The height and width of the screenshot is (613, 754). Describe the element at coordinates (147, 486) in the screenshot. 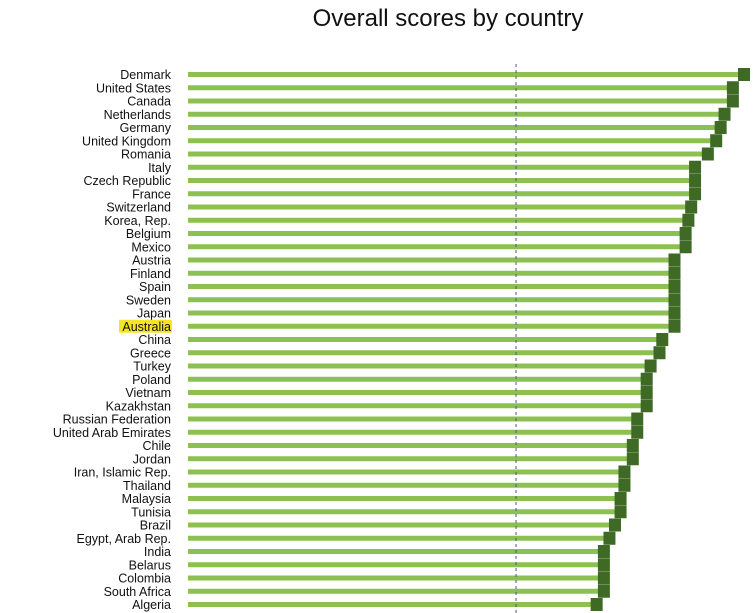

I see `category-label: Thailand` at that location.